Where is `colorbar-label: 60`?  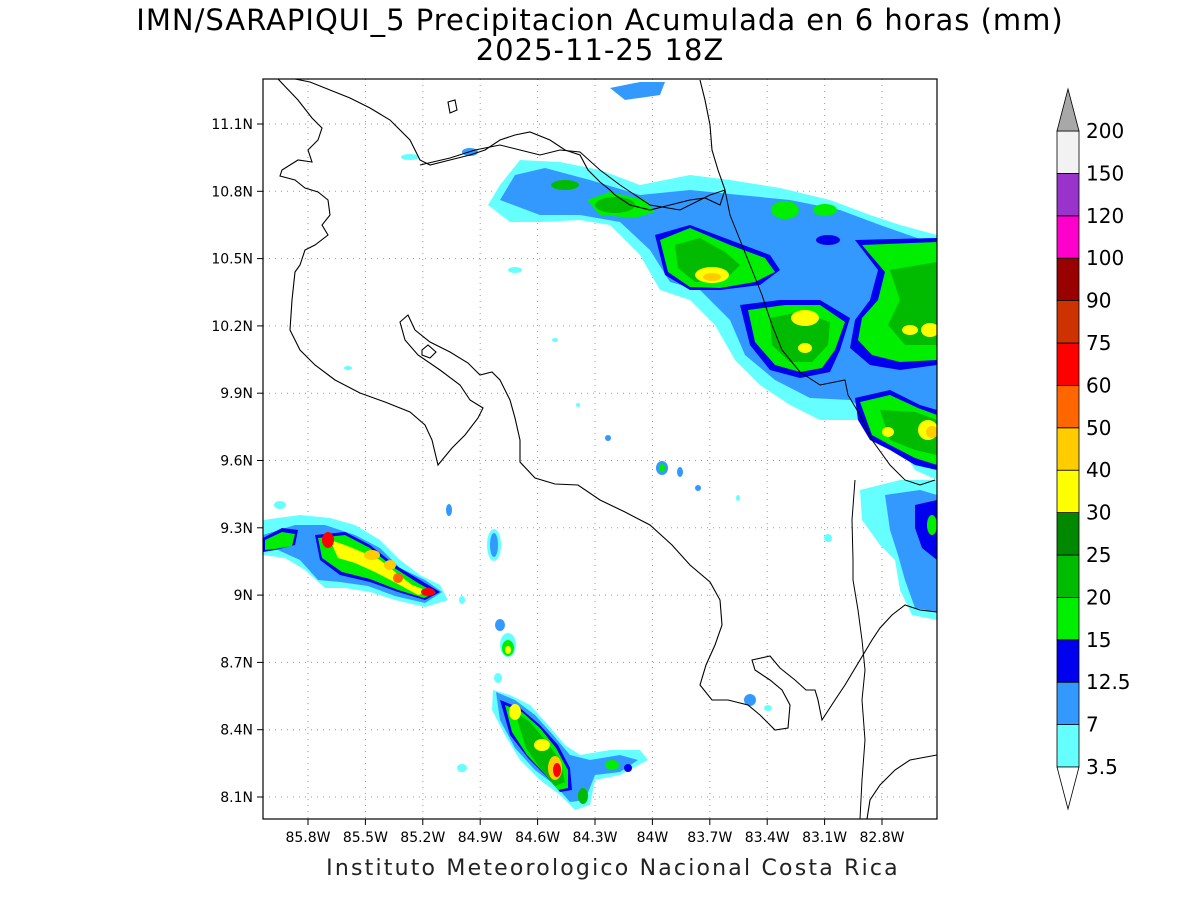
colorbar-label: 60 is located at coordinates (1098, 385).